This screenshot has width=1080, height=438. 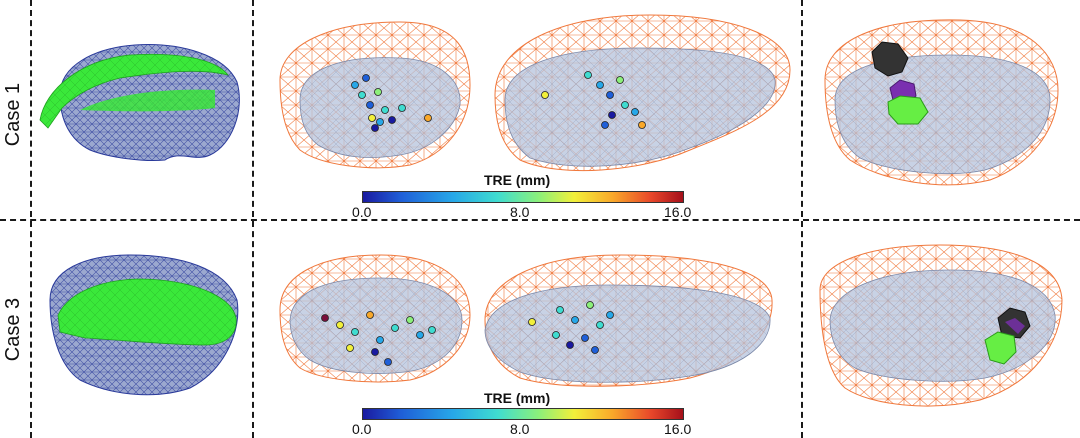 What do you see at coordinates (941, 102) in the screenshot?
I see `case1-tumor-overlay` at bounding box center [941, 102].